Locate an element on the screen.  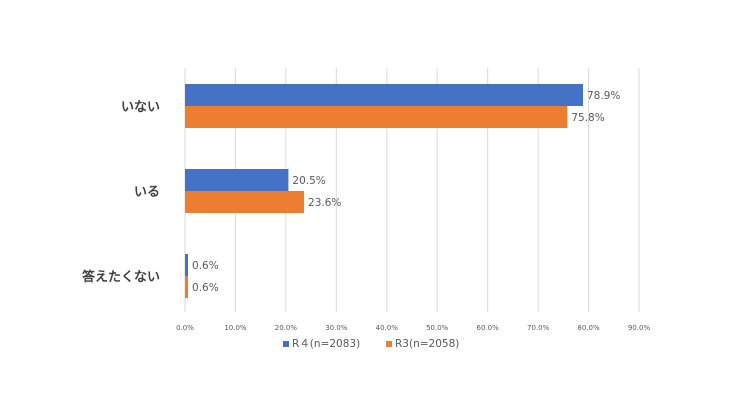
x-tick-label: 50.0% is located at coordinates (437, 328).